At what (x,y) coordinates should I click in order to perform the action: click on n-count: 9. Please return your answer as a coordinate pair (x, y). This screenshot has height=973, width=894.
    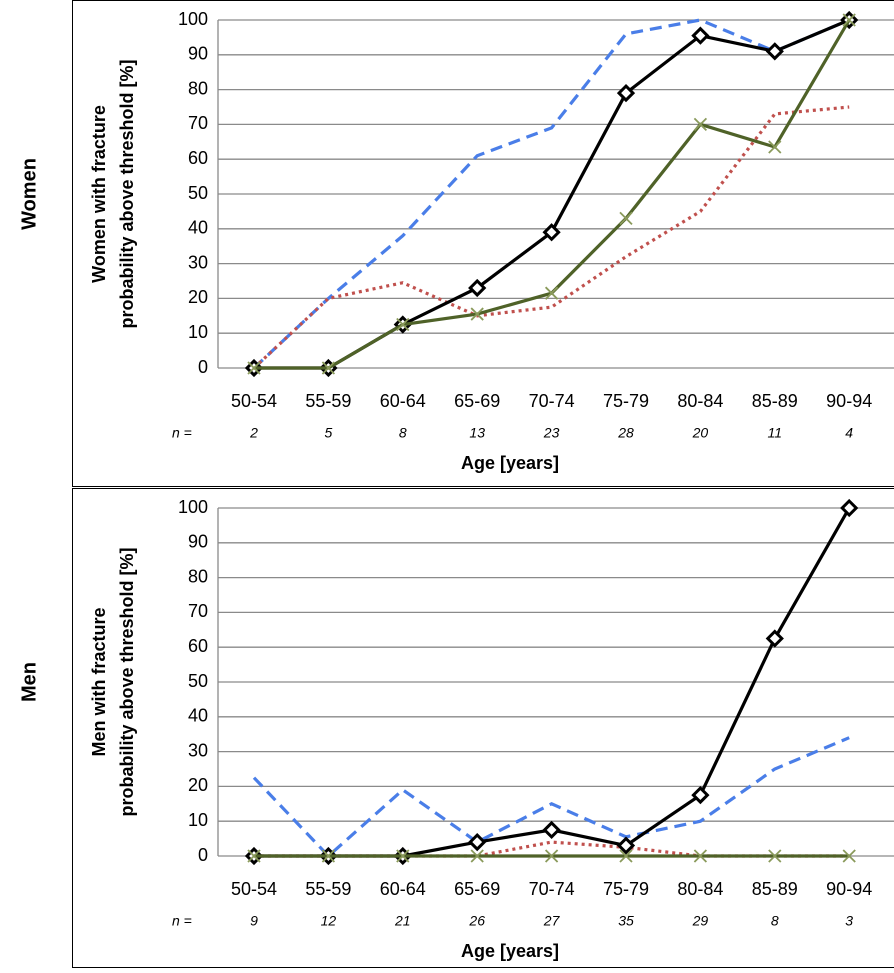
    Looking at the image, I should click on (254, 921).